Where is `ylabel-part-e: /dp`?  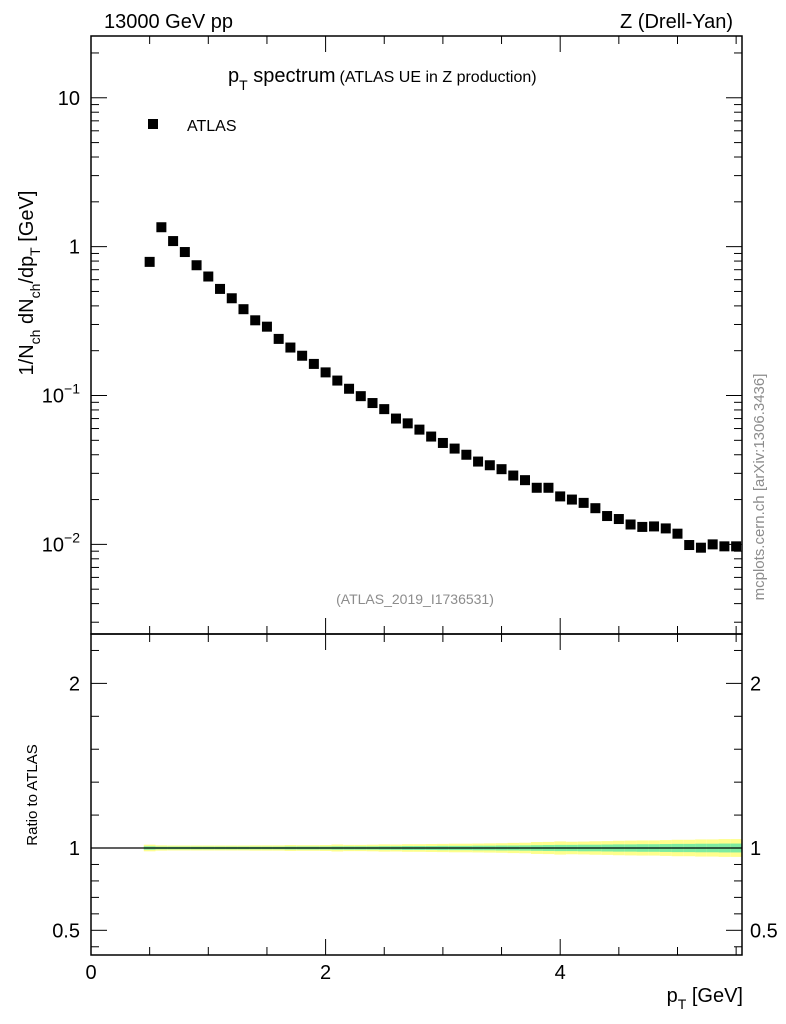
ylabel-part-e: /dp is located at coordinates (27, 270).